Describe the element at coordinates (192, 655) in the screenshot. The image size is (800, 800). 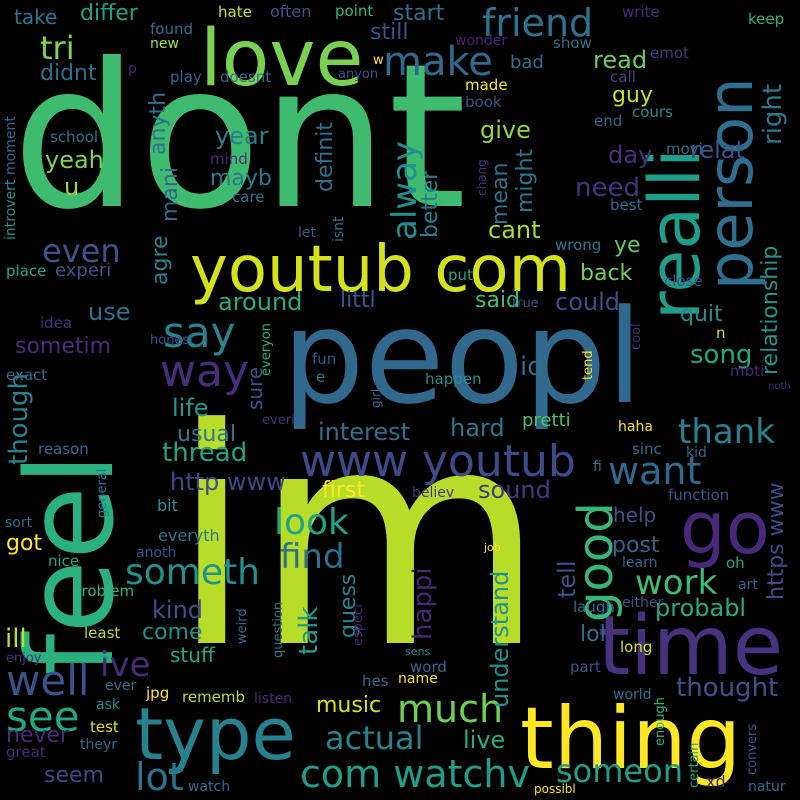
I see `word-stuff: stuff` at that location.